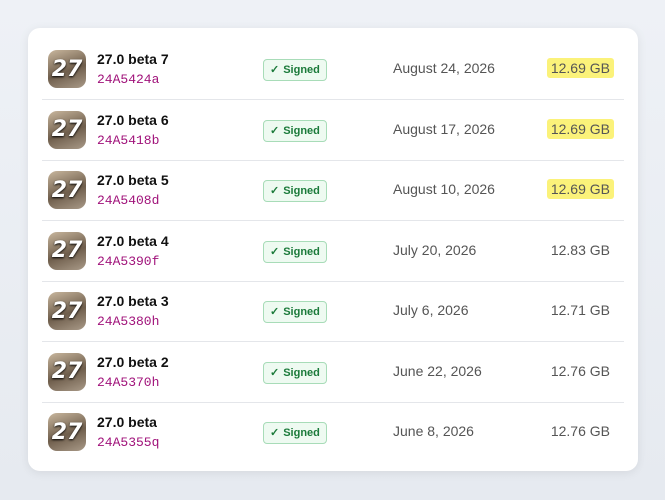 This screenshot has width=665, height=500. Describe the element at coordinates (437, 370) in the screenshot. I see `release-date: June 22, 2026` at that location.